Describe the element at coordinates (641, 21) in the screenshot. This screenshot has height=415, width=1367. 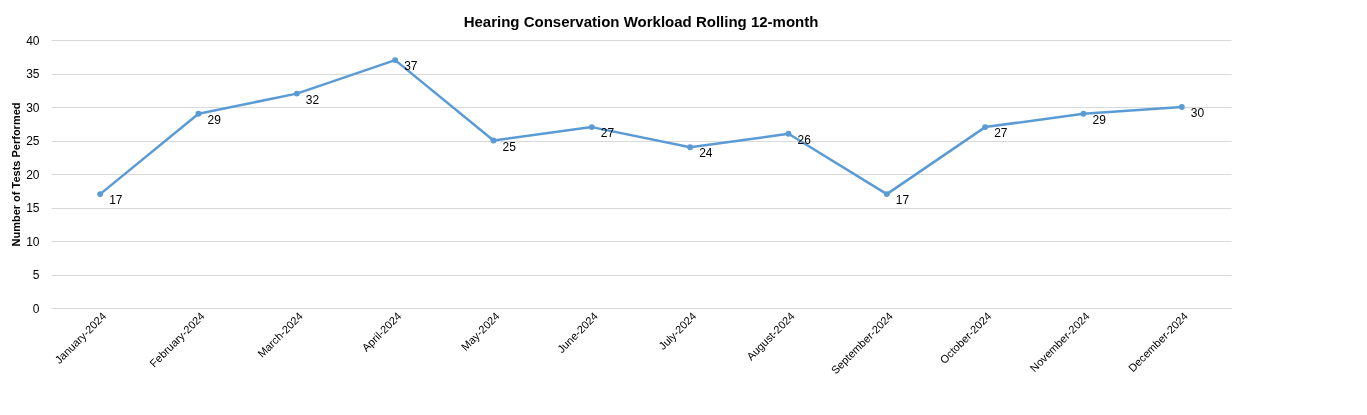
I see `chart-title: Hearing Conservation Workload Rolling 12-month` at that location.